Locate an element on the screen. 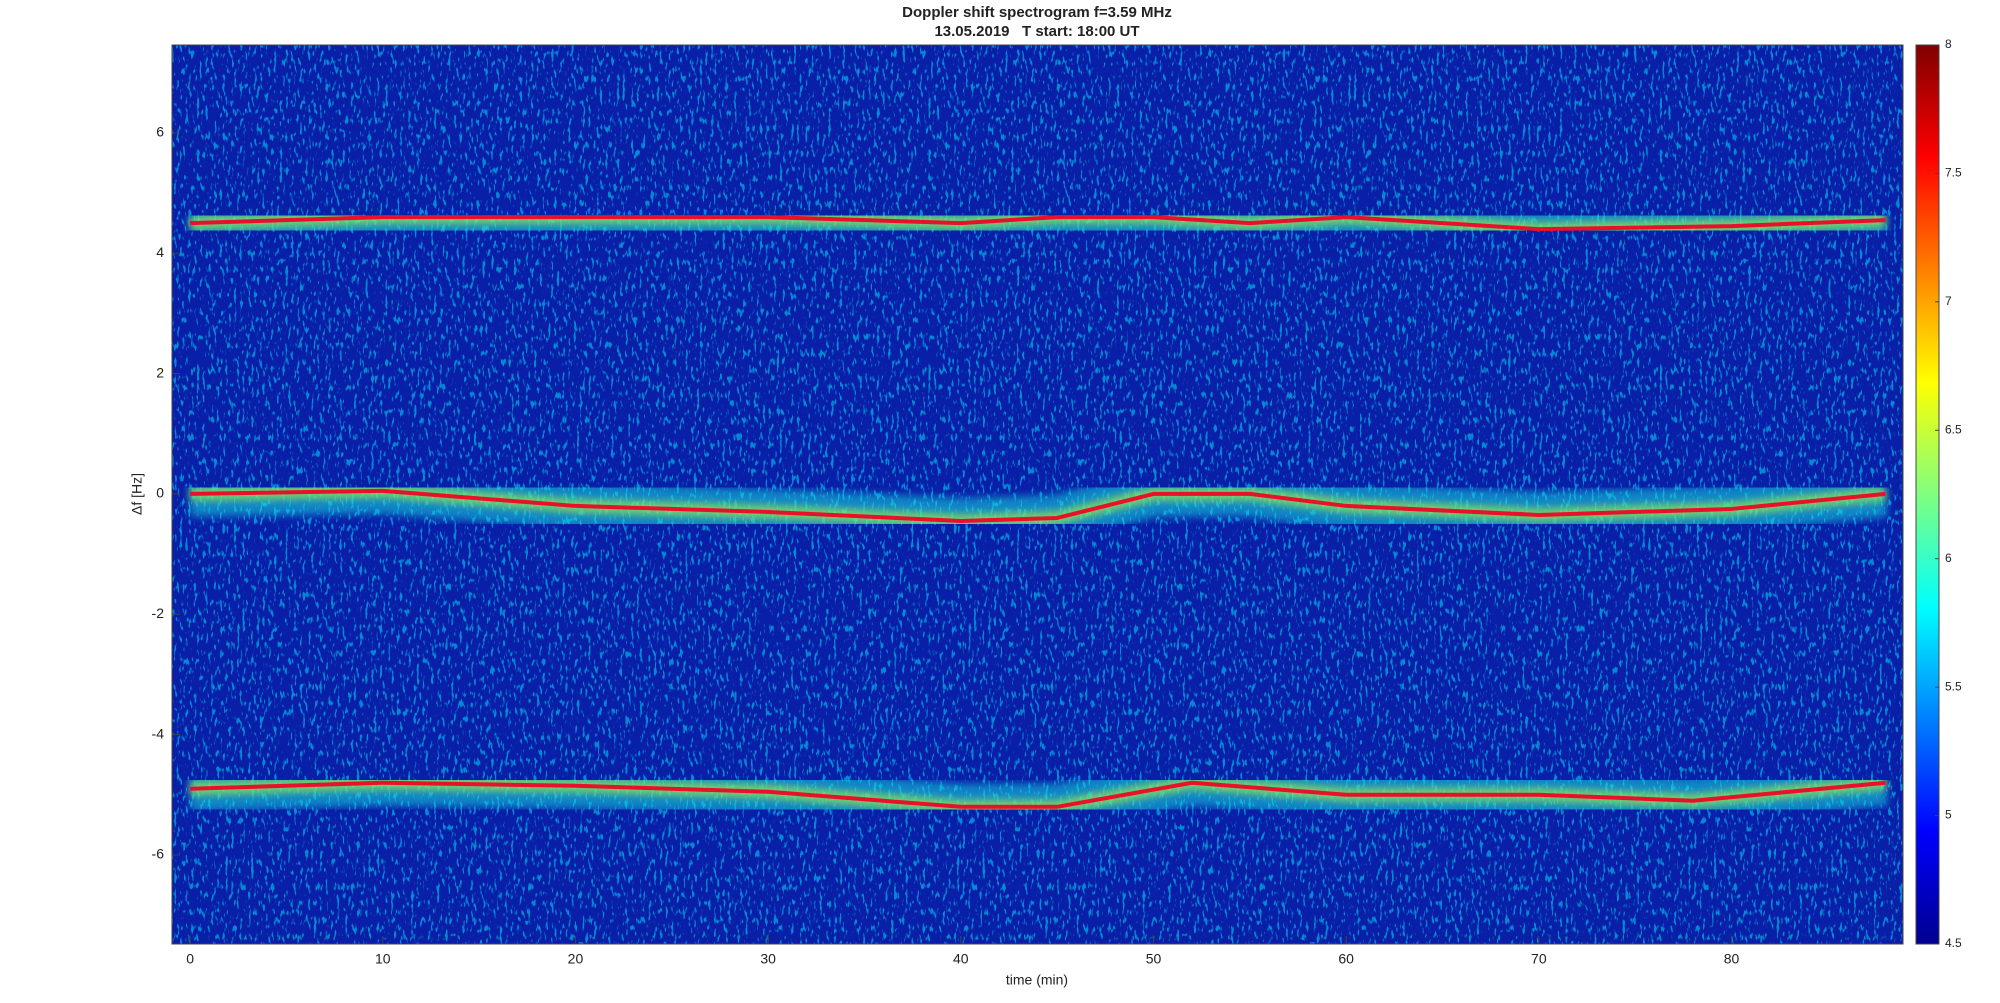 This screenshot has height=1003, width=2000. y-axis-label: Δf [Hz] is located at coordinates (137, 494).